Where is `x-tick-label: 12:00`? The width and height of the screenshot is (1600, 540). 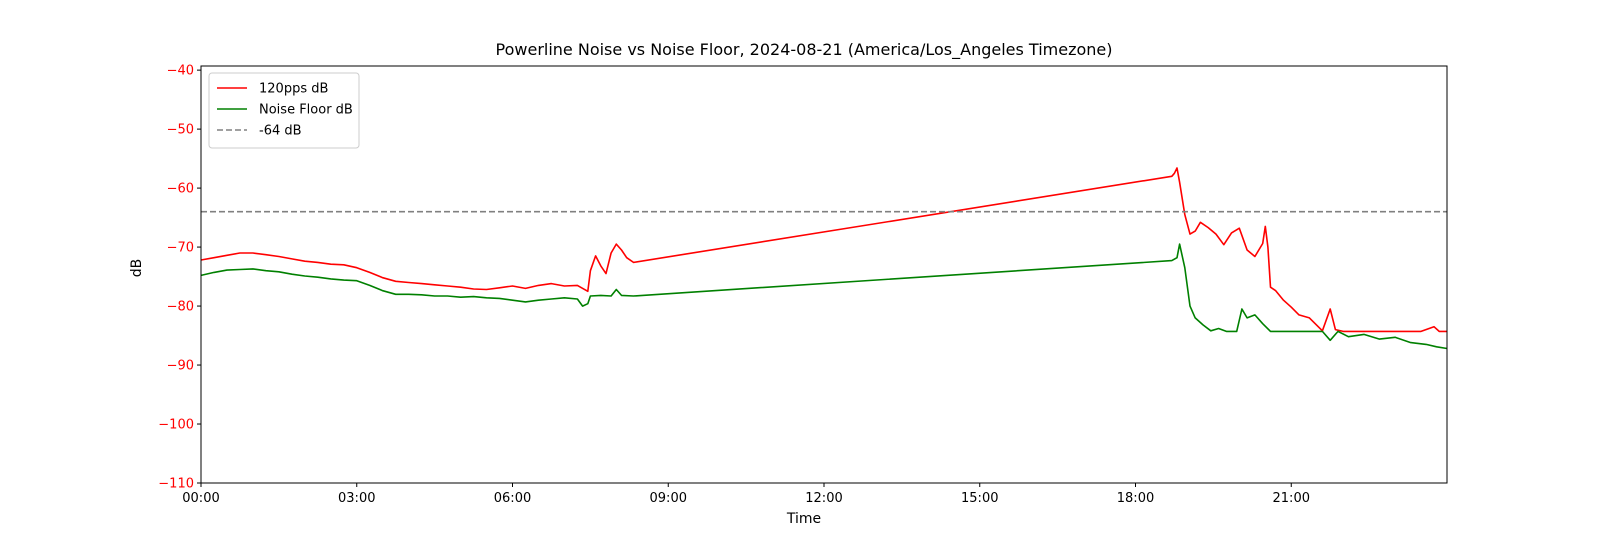 x-tick-label: 12:00 is located at coordinates (823, 498).